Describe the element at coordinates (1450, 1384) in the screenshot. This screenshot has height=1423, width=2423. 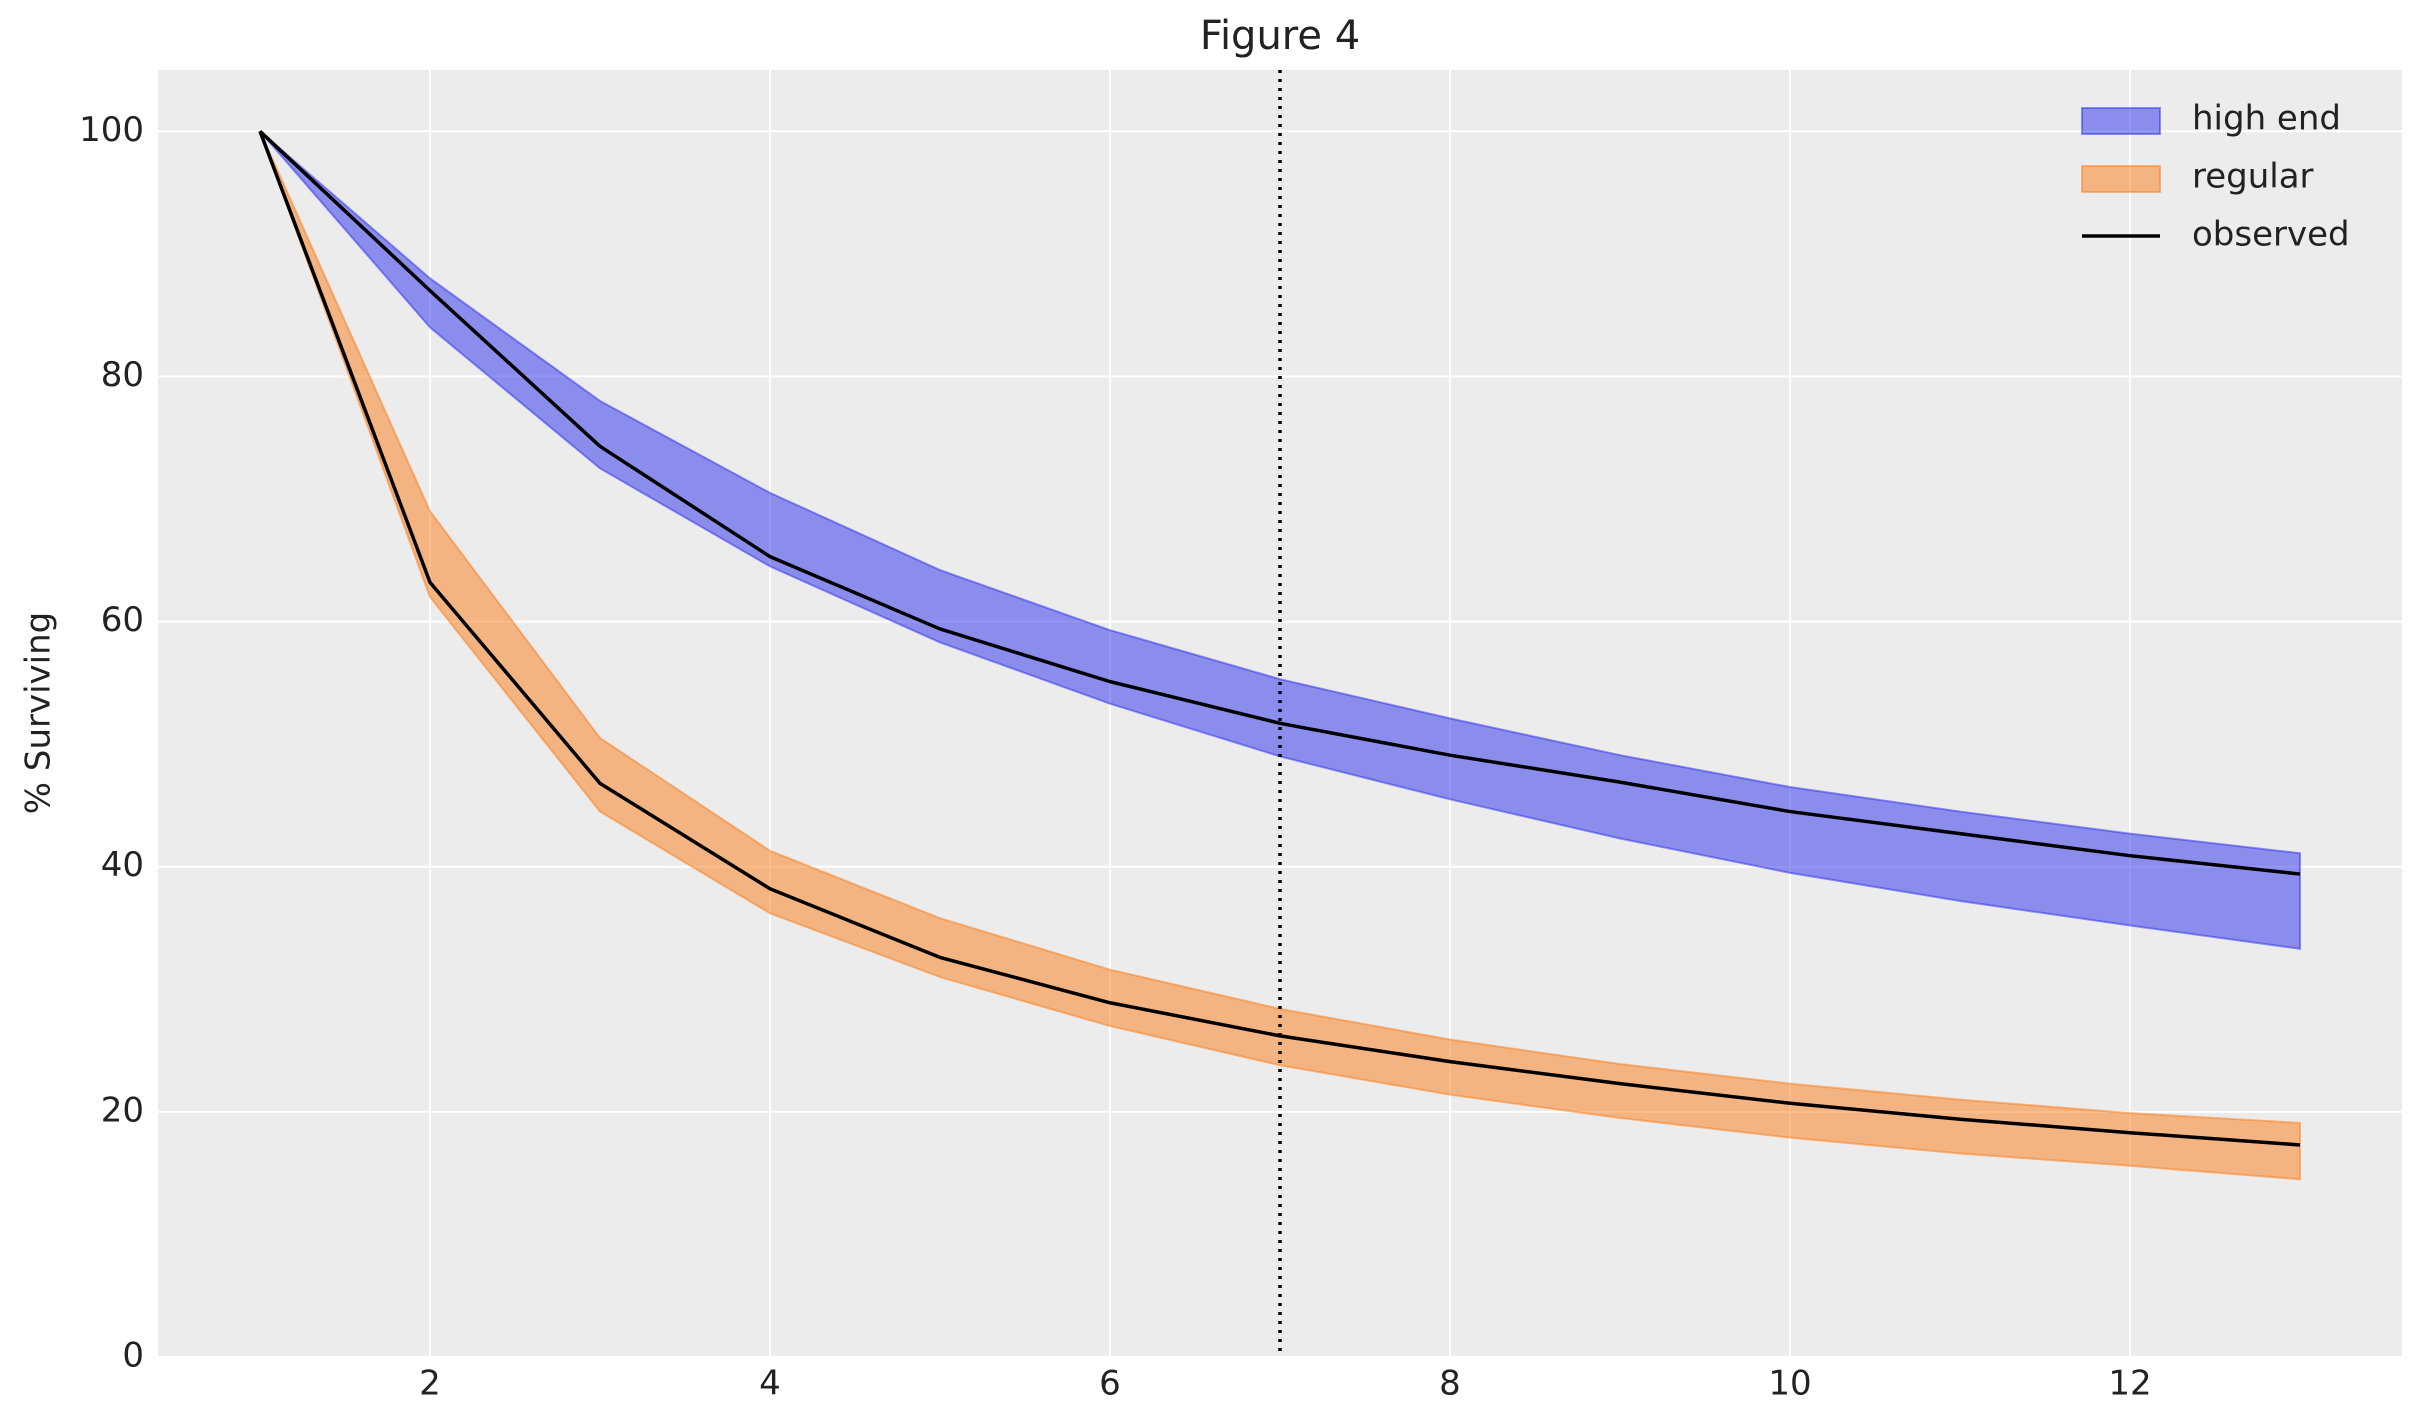
I see `x-tick-label: 8` at that location.